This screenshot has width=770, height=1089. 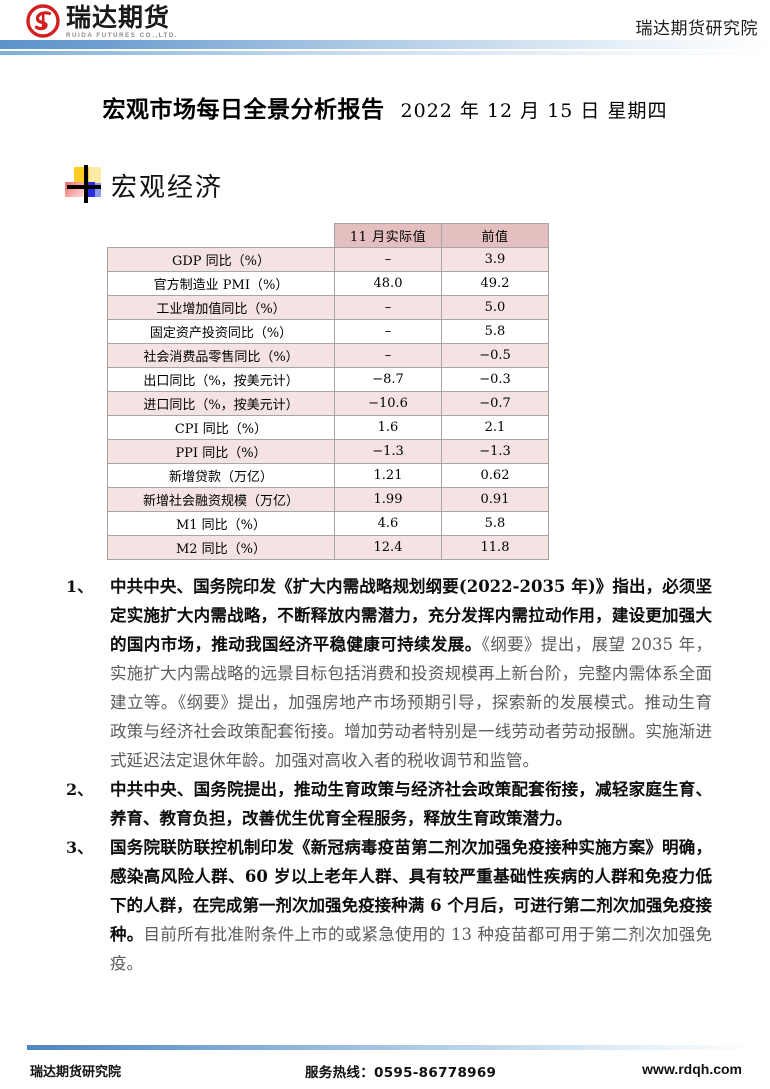 I want to click on table-cell-label: 社会消费品零售同比（%）, so click(x=221, y=355).